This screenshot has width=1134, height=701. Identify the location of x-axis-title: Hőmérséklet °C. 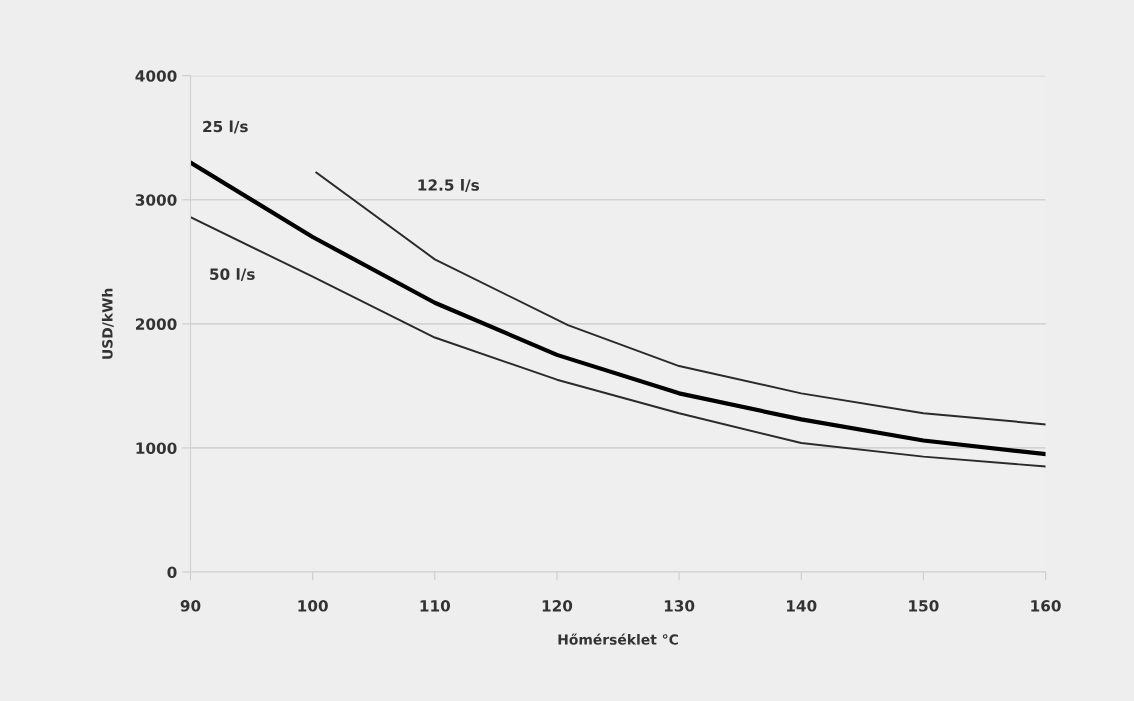
(618, 639).